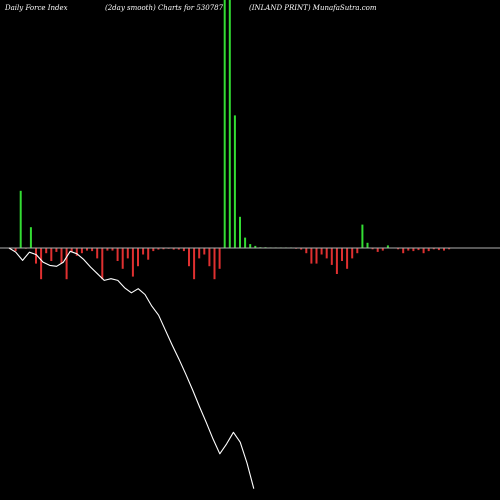 The width and height of the screenshot is (500, 500). I want to click on chart-header-left: Daily Force Index, so click(36, 8).